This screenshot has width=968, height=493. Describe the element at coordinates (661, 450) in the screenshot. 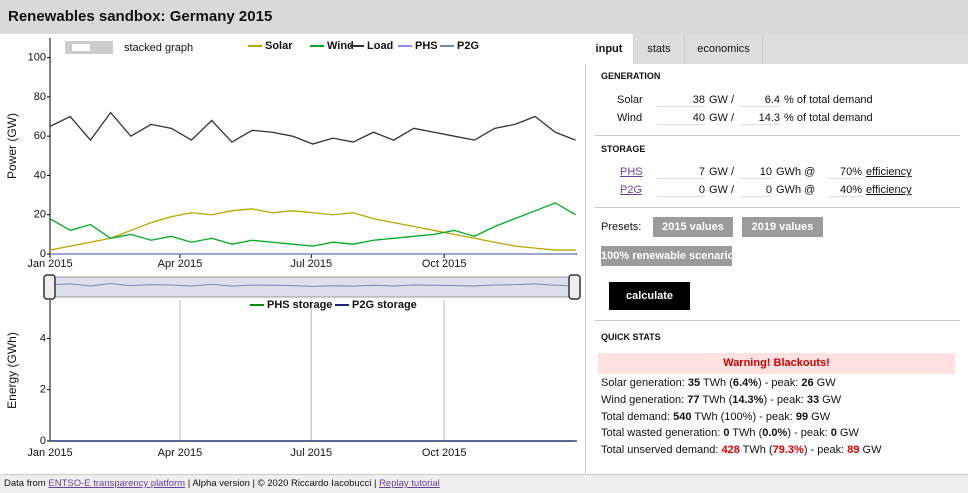

I see `stat-text: Total unserved demand:` at that location.